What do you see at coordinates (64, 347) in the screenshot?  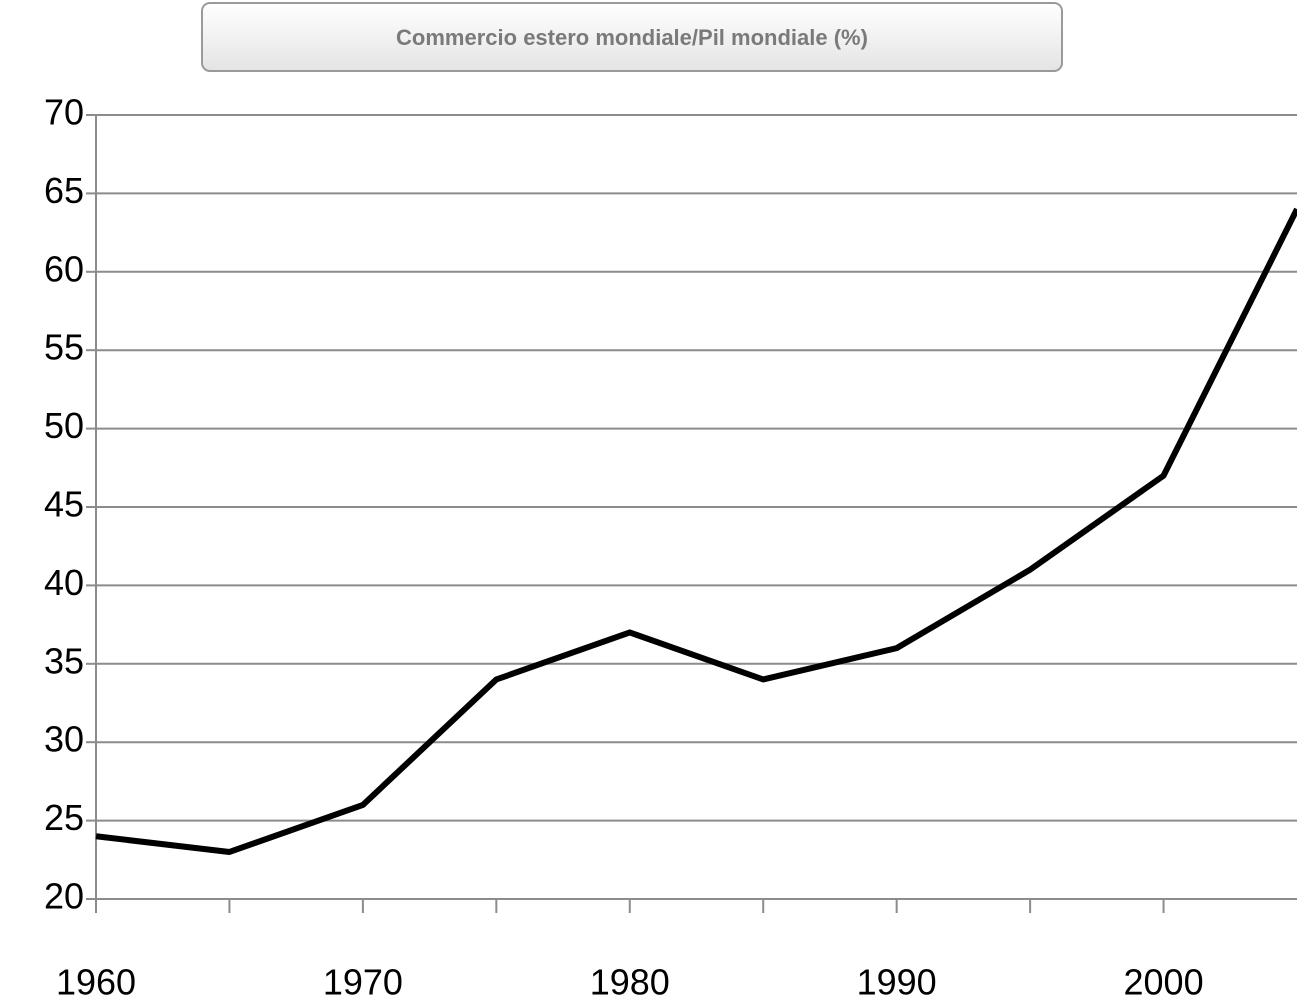 I see `y-tick-label: 55` at bounding box center [64, 347].